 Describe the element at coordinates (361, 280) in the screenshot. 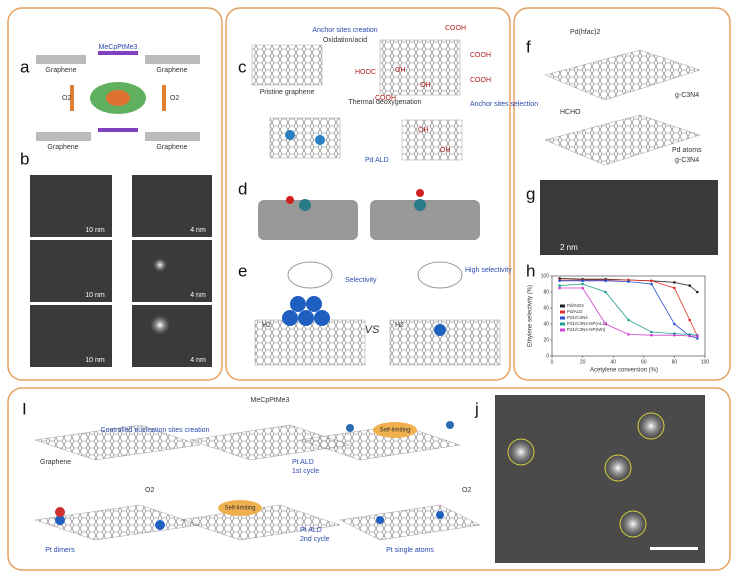

I see `label: Selectivity` at that location.